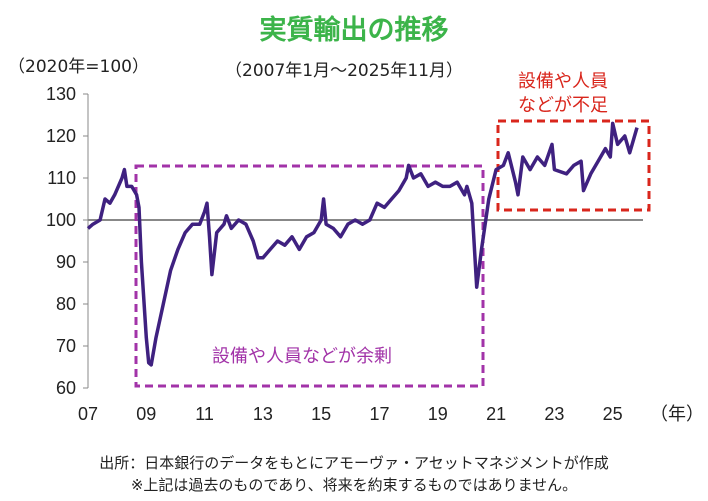  Describe the element at coordinates (66, 262) in the screenshot. I see `y-tick-label: 90` at that location.